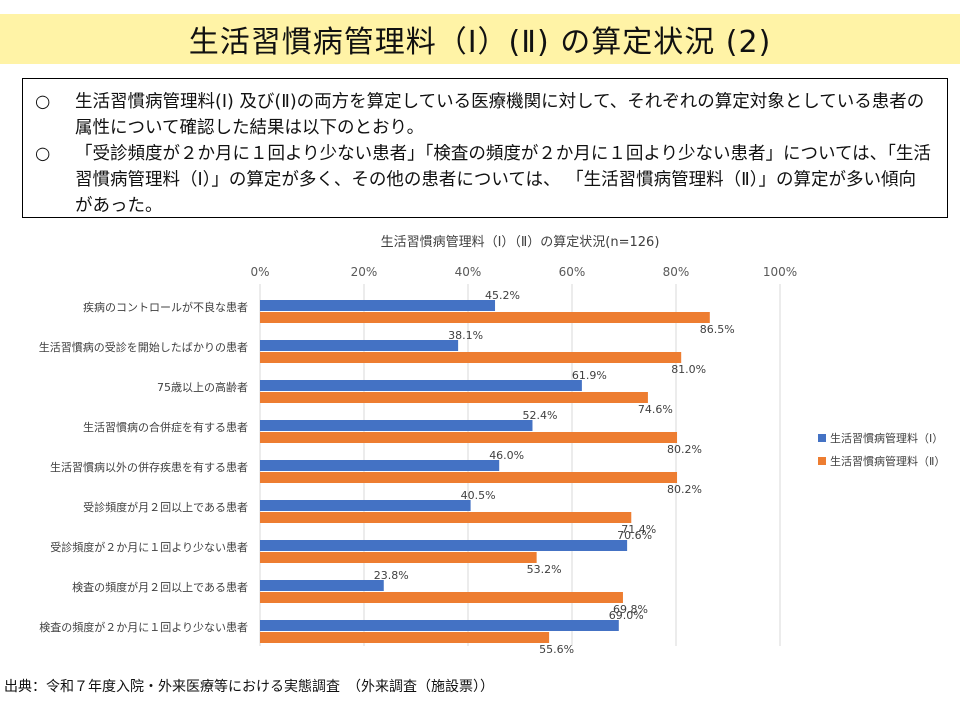 Image resolution: width=960 pixels, height=720 pixels. What do you see at coordinates (259, 272) in the screenshot?
I see `x-tick-label: 0%` at bounding box center [259, 272].